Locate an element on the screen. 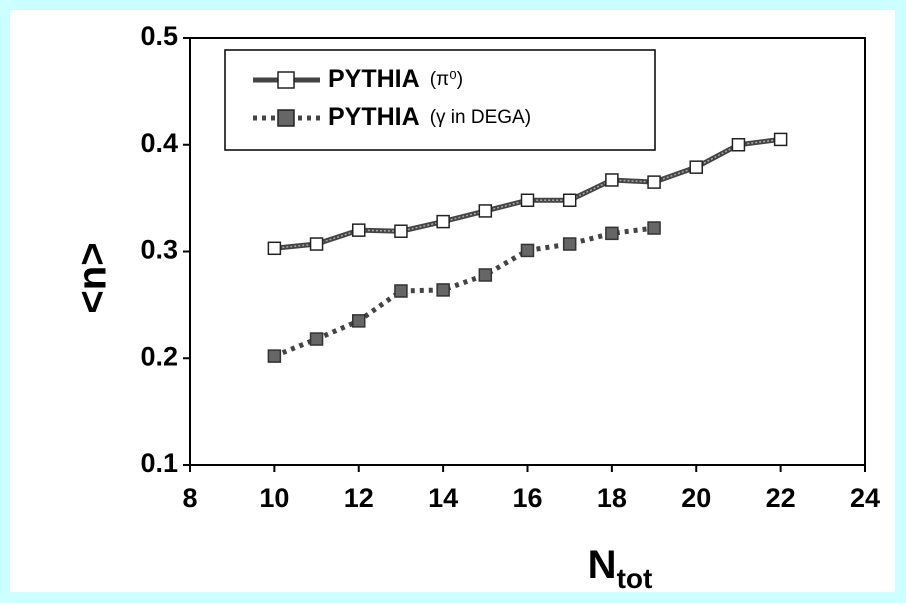  legend-label: PYTHIA (π⁰) is located at coordinates (395, 79).